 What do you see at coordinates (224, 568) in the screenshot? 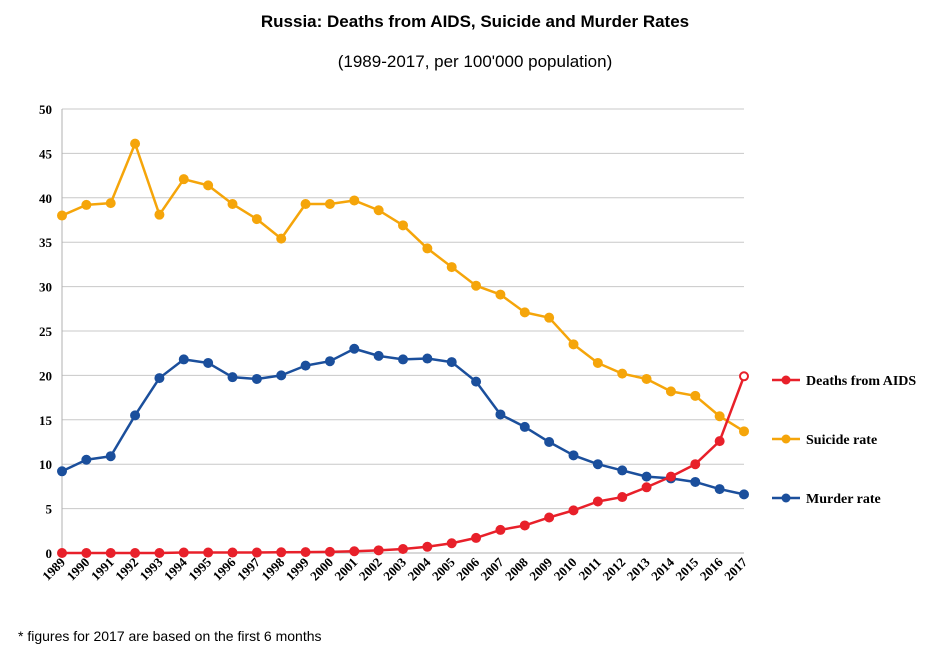
I see `x-tick-label: 1996` at bounding box center [224, 568].